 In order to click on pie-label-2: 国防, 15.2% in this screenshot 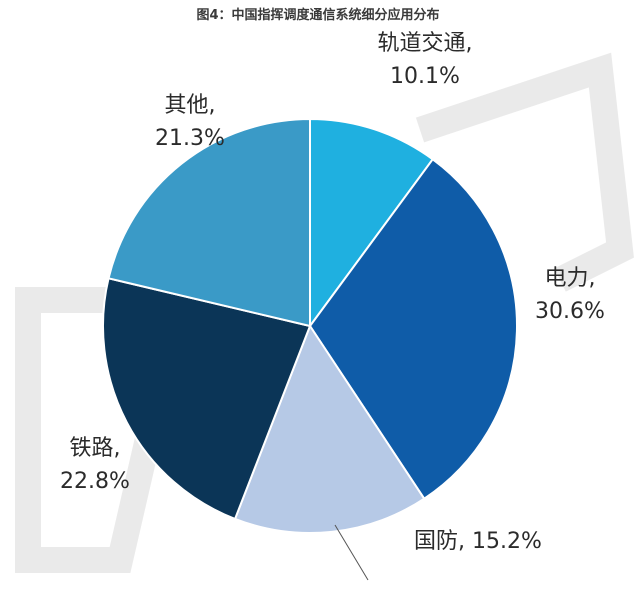, I will do `click(478, 541)`.